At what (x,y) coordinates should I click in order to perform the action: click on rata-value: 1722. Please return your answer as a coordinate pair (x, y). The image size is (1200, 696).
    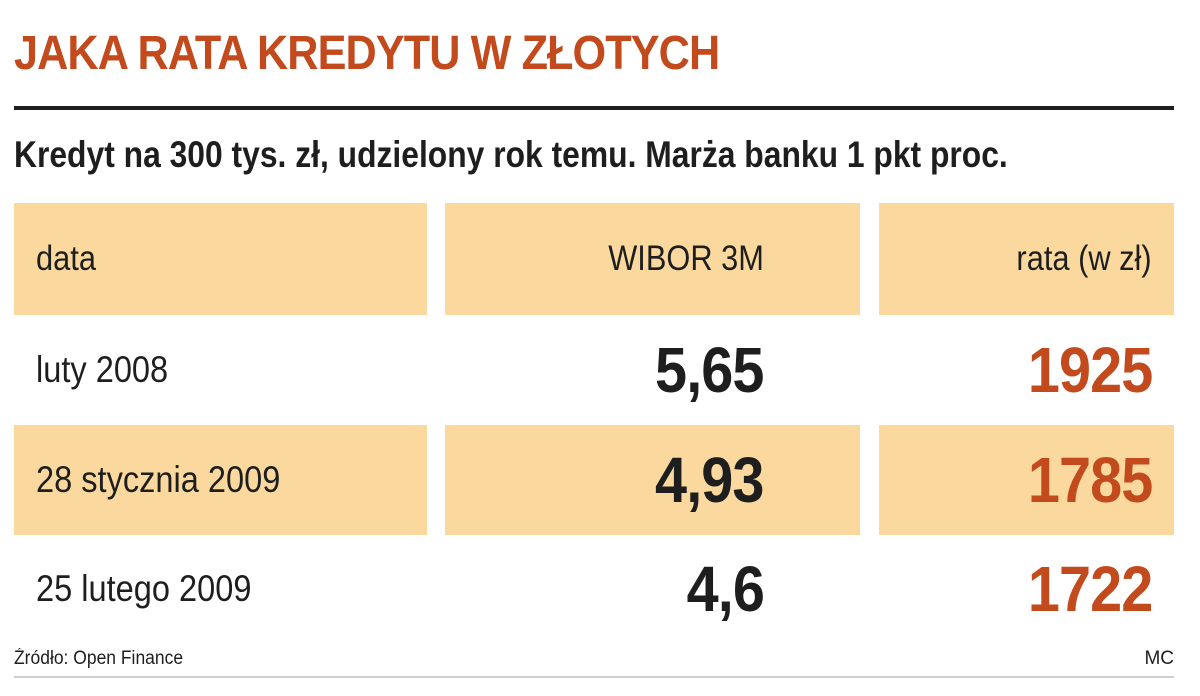
    Looking at the image, I should click on (1089, 589).